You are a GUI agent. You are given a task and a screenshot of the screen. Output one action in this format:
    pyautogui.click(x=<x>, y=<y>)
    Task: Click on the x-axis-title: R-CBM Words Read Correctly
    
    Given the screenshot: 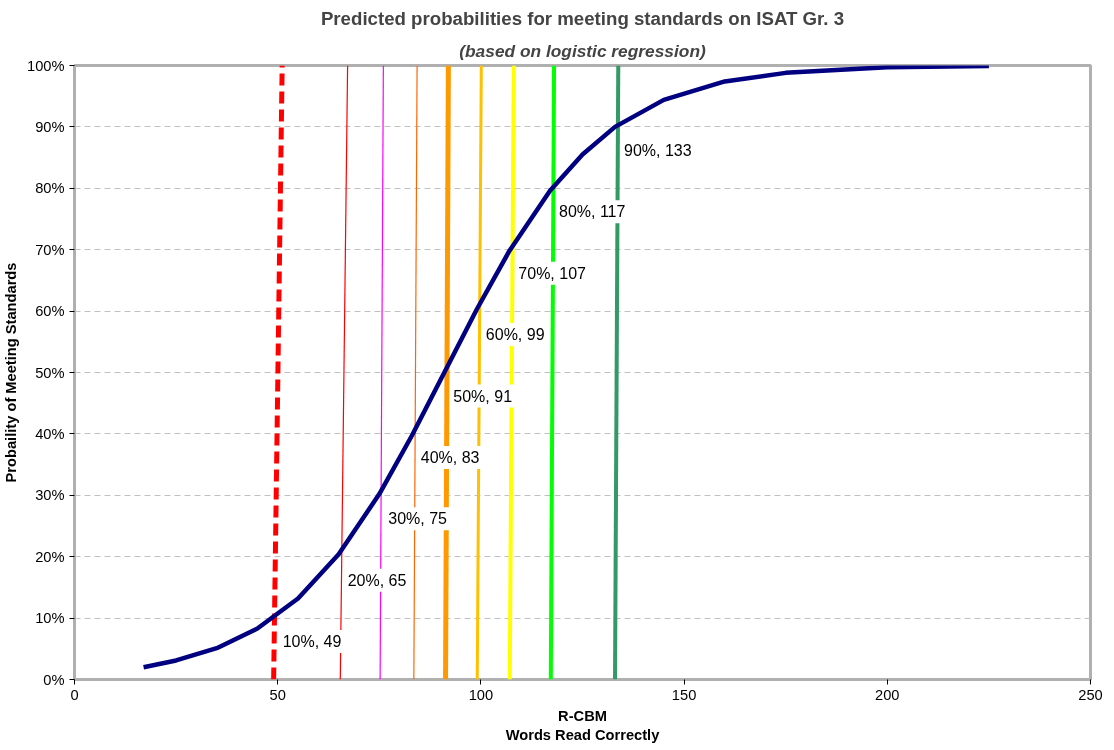 What is the action you would take?
    pyautogui.click(x=583, y=725)
    